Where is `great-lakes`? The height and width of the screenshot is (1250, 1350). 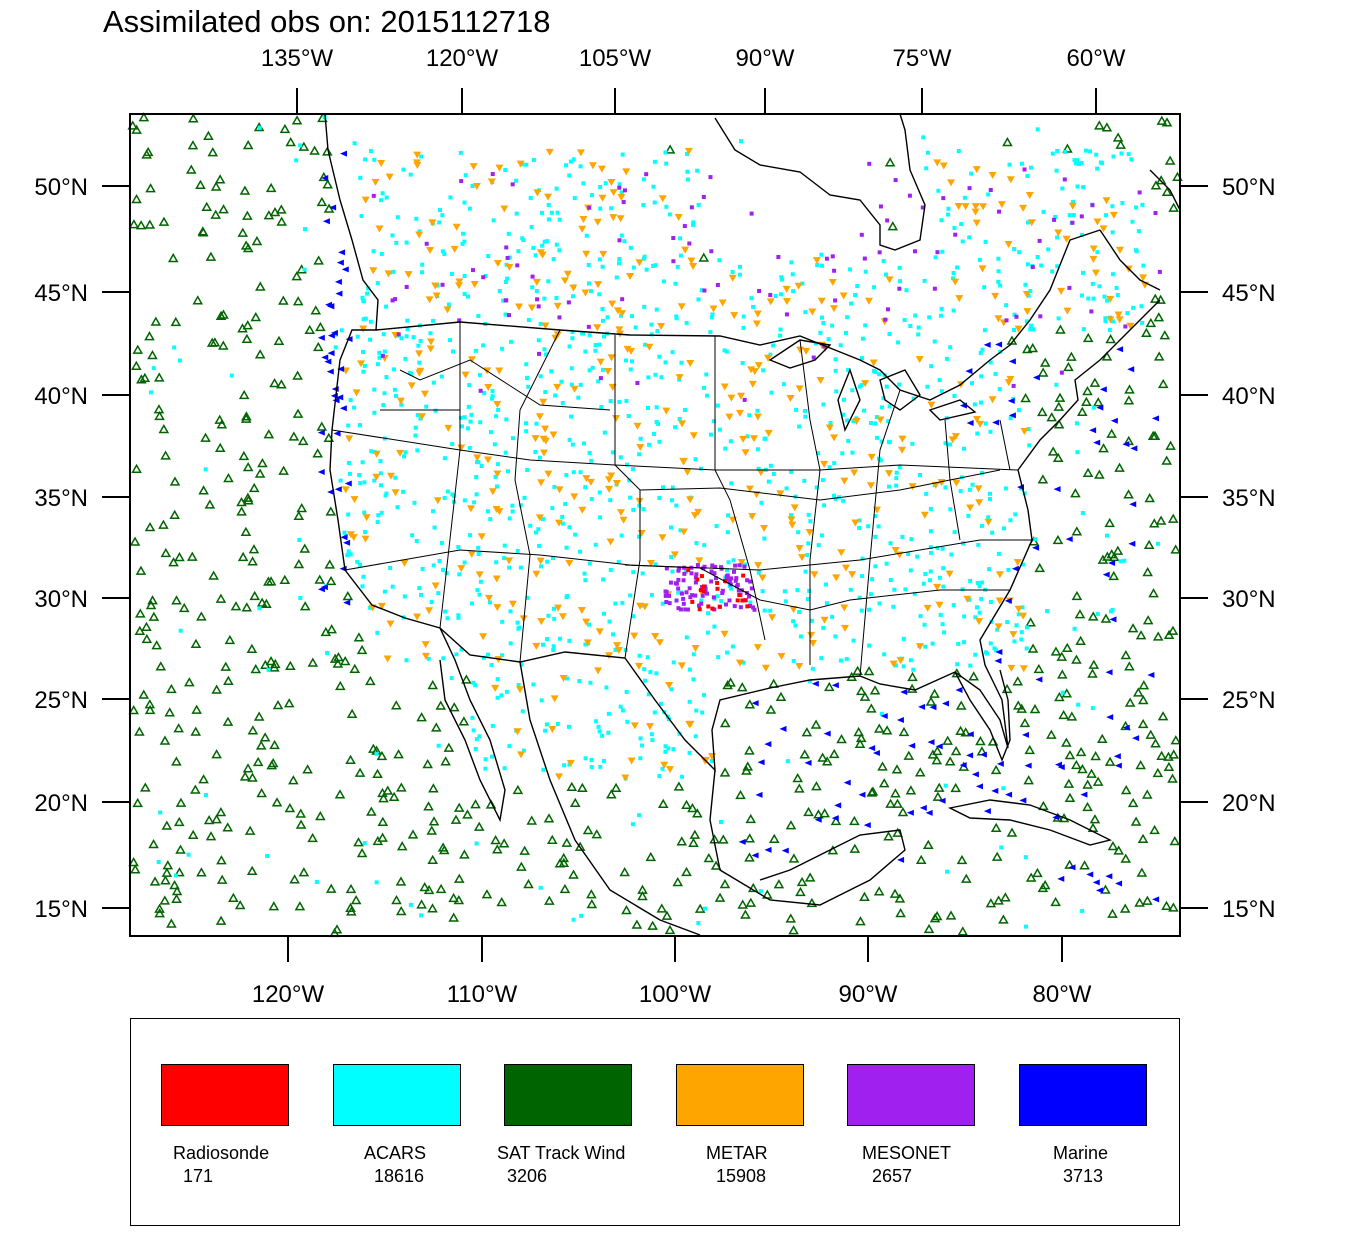 great-lakes is located at coordinates (872, 386).